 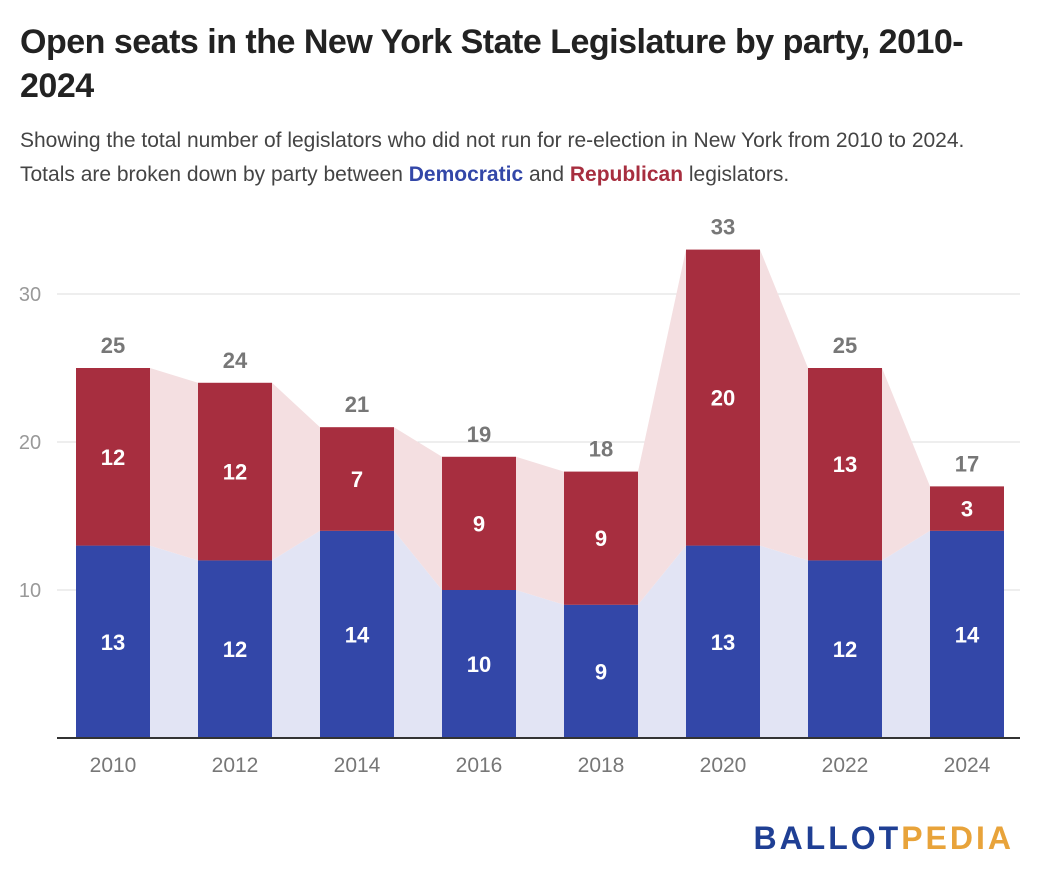 I want to click on ballotpedia-logo: BALLOTPEDIA, so click(x=883, y=838).